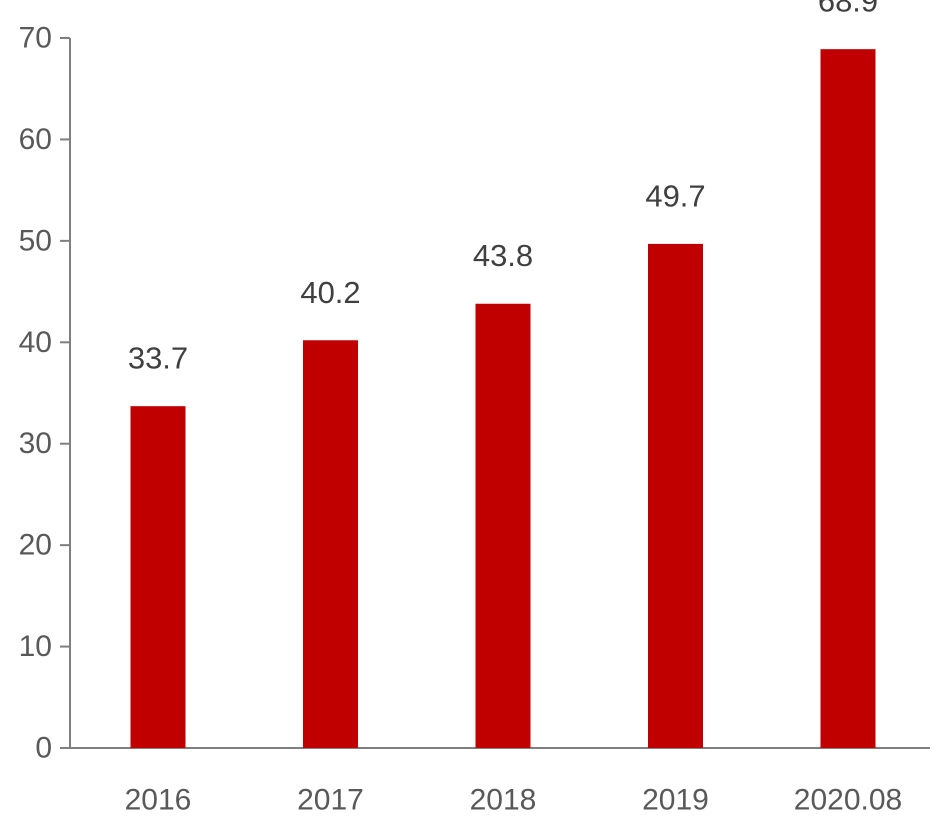 This screenshot has width=938, height=817. What do you see at coordinates (503, 255) in the screenshot?
I see `data-label: 43.8` at bounding box center [503, 255].